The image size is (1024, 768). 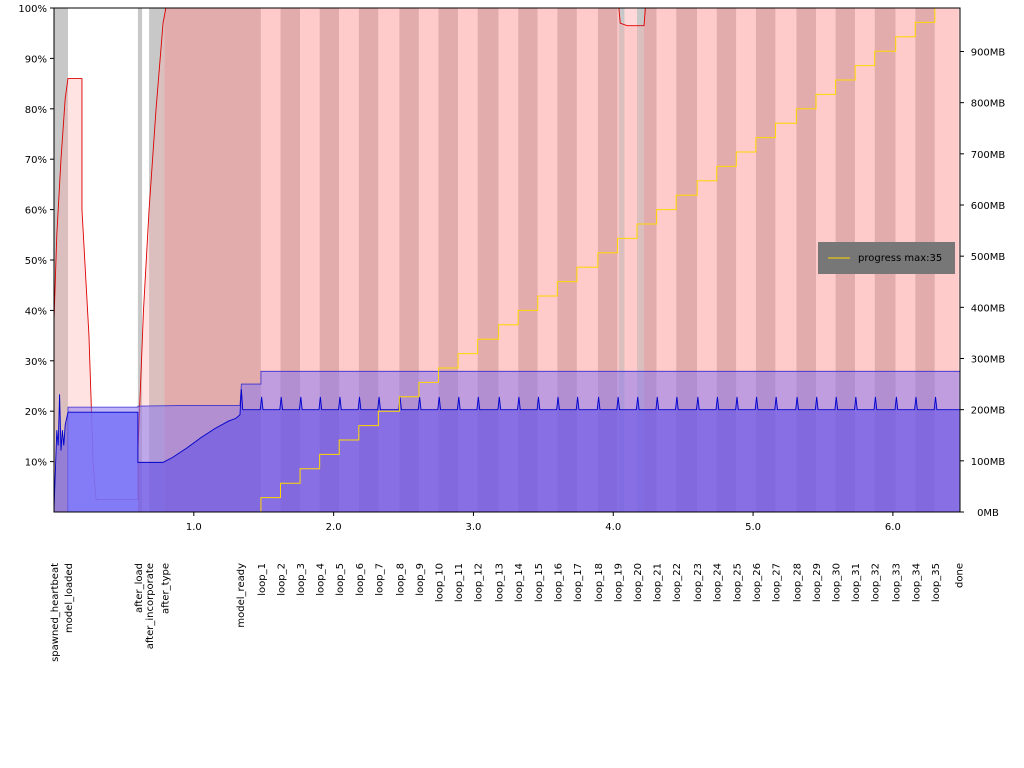 I want to click on event-label: loop_5, so click(x=340, y=579).